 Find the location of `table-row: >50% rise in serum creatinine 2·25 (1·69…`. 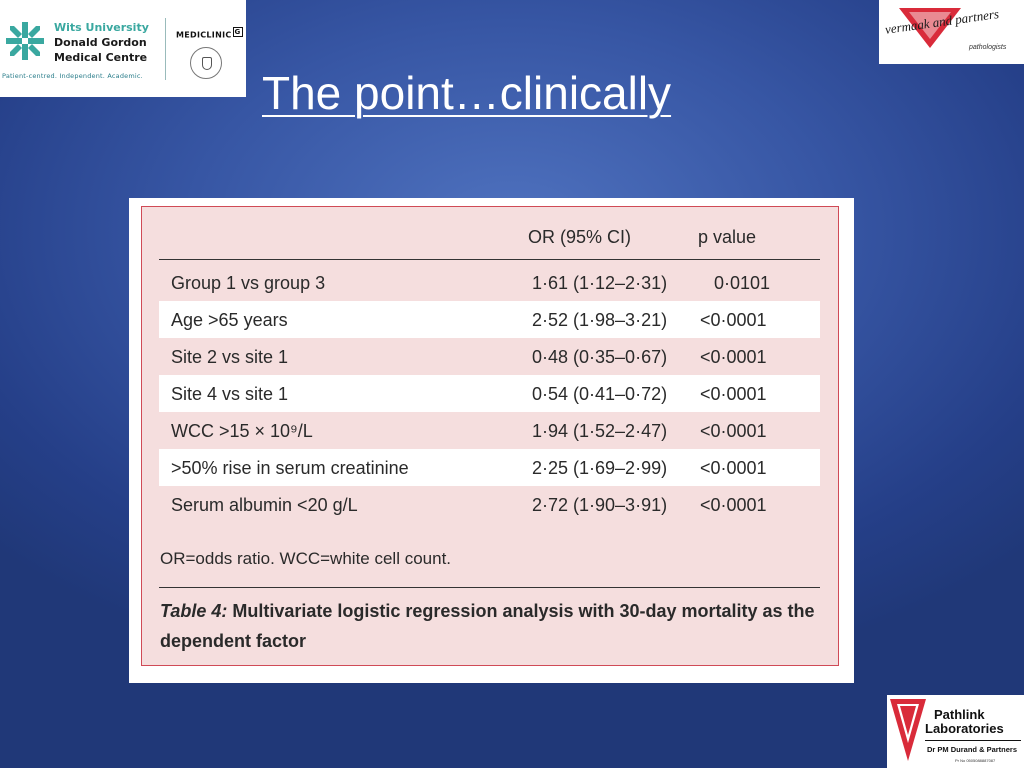

table-row: >50% rise in serum creatinine 2·25 (1·69… is located at coordinates (489, 467).